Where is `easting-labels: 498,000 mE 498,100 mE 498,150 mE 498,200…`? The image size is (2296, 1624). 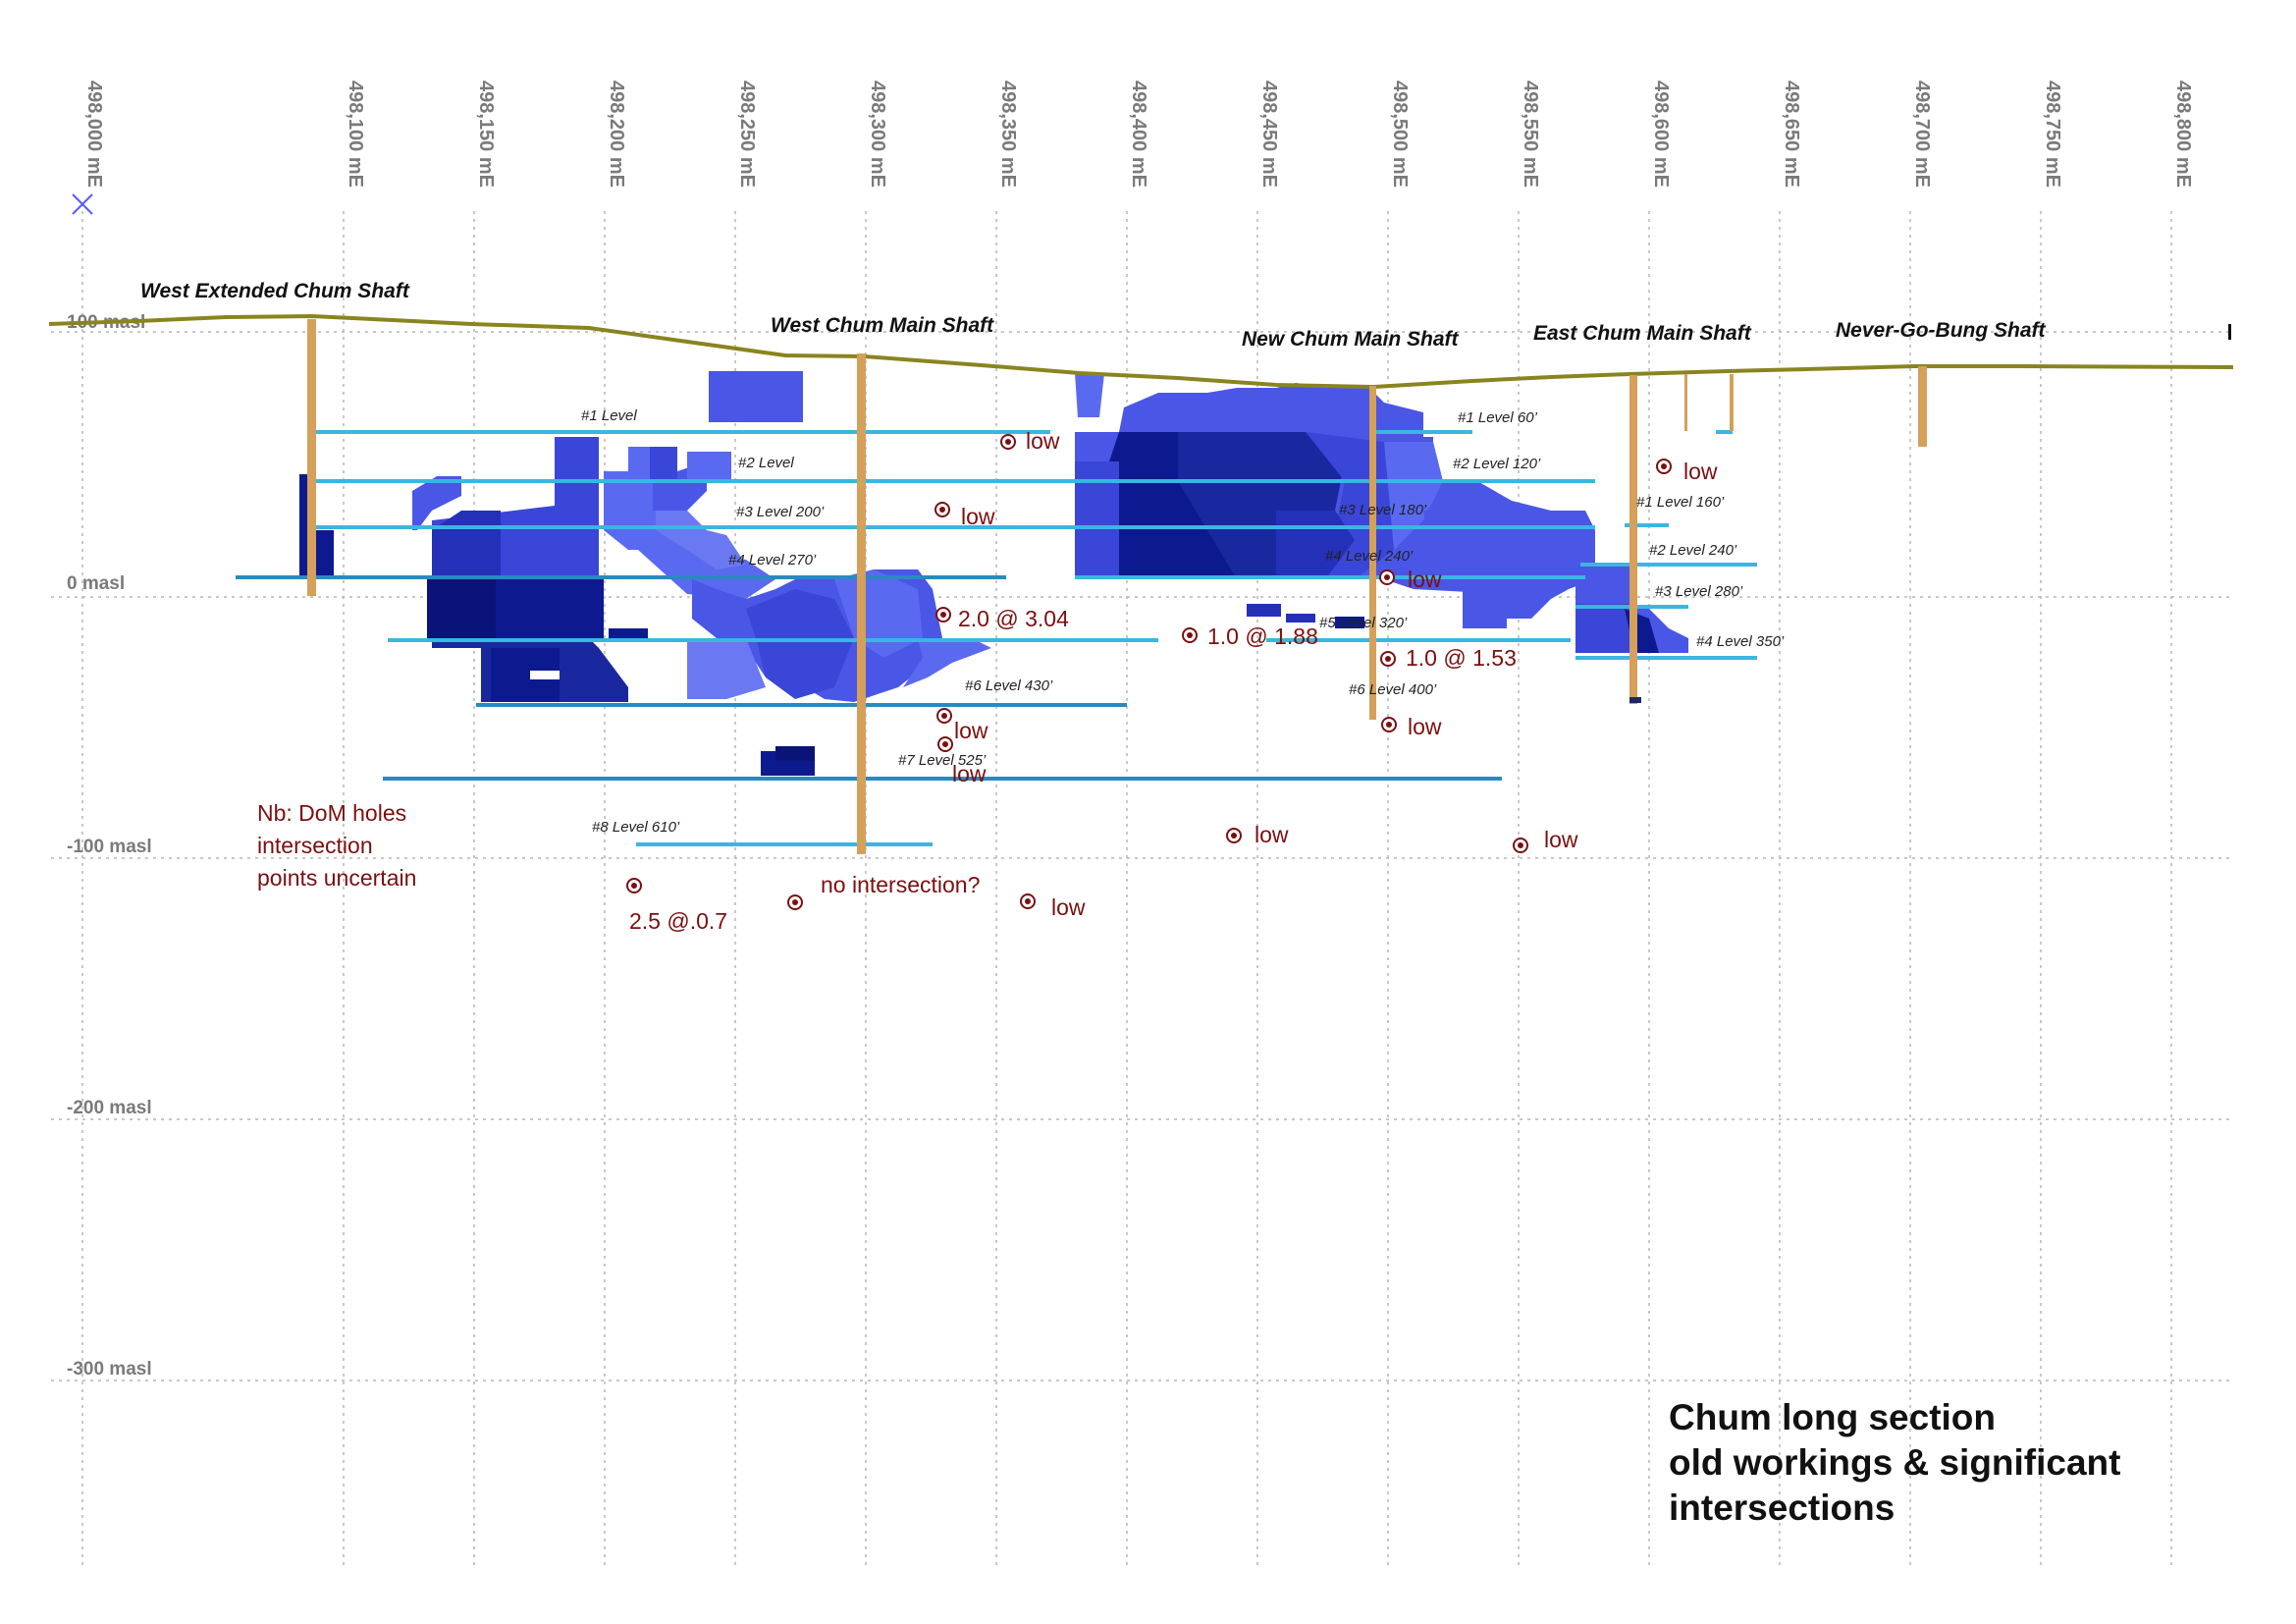
easting-labels: 498,000 mE 498,100 mE 498,150 mE 498,200… is located at coordinates (1138, 134).